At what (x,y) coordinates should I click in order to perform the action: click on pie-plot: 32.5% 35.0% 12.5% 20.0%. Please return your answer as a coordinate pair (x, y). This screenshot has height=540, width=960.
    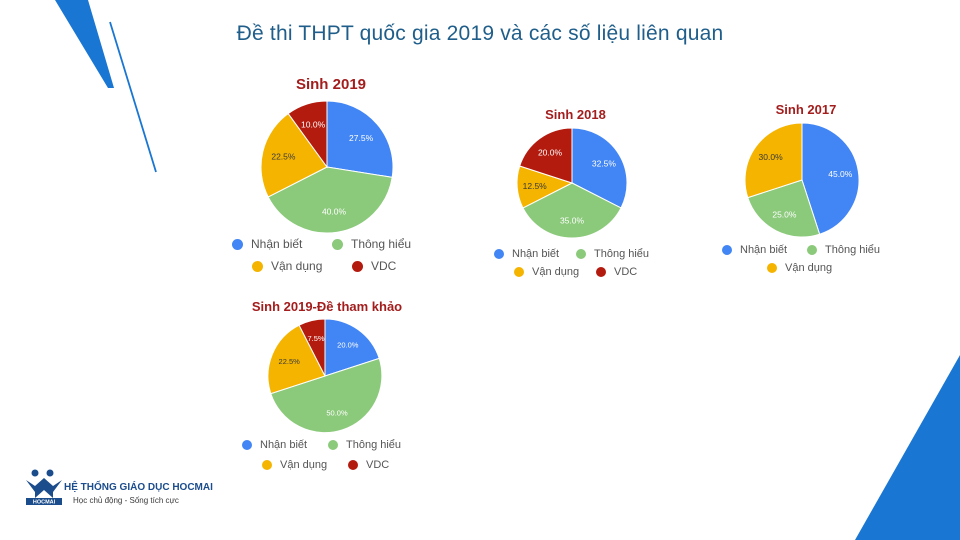
    Looking at the image, I should click on (572, 183).